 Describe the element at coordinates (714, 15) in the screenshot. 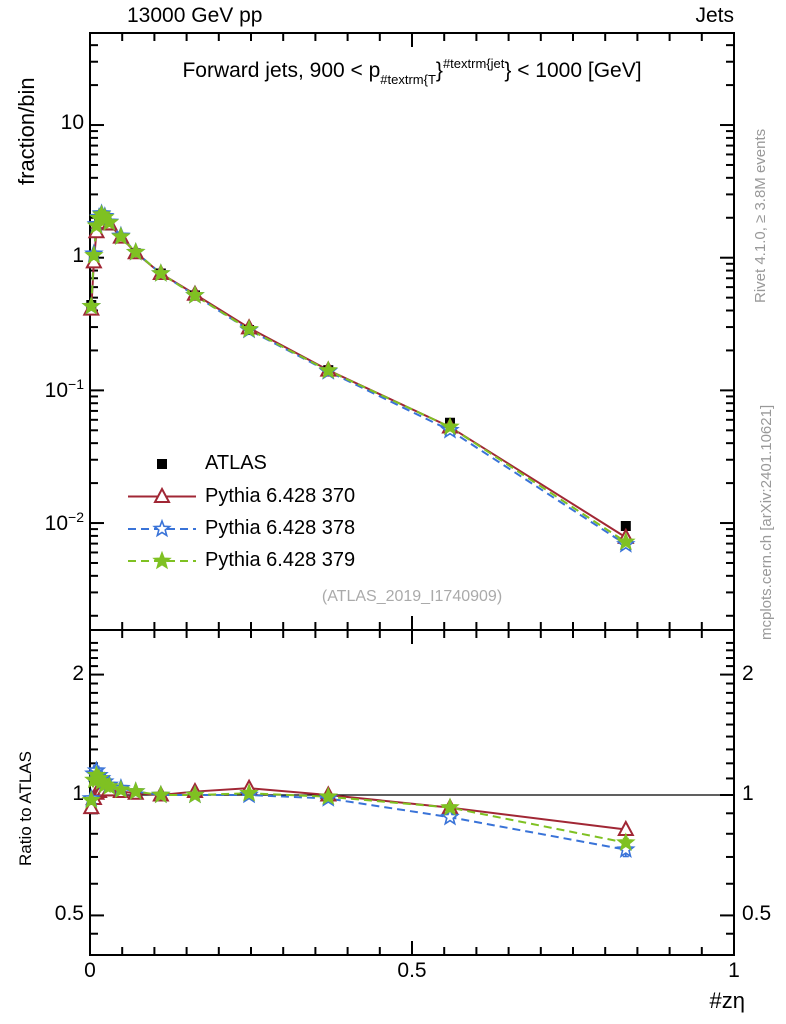

I see `analysis-group-label: Jets` at that location.